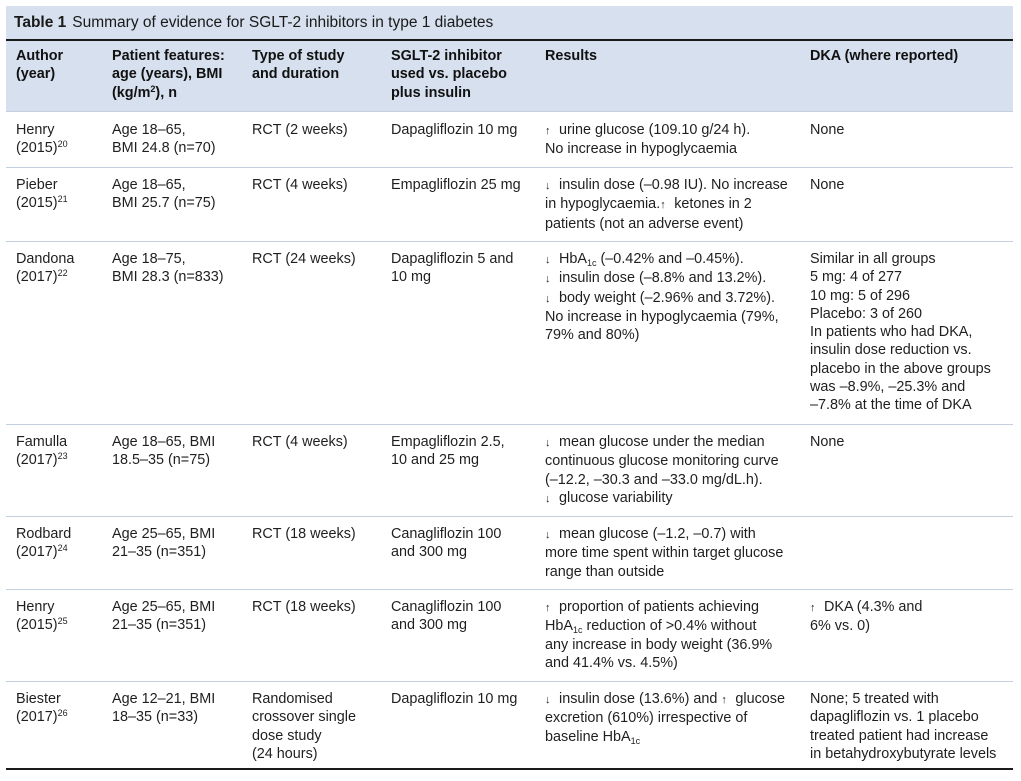  What do you see at coordinates (164, 148) in the screenshot?
I see `cell-line: BMI 24.8 (n=70)` at bounding box center [164, 148].